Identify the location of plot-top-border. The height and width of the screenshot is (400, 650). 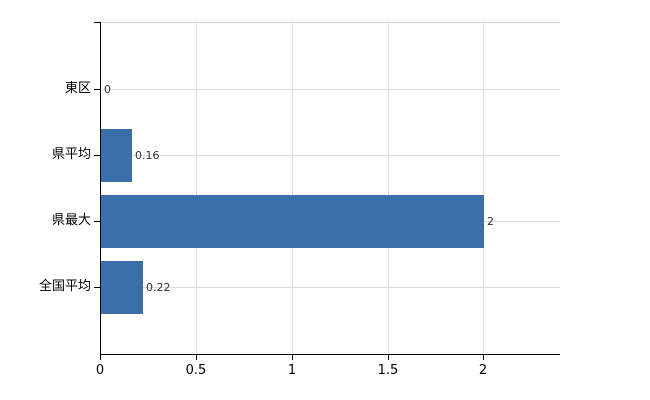
(330, 22).